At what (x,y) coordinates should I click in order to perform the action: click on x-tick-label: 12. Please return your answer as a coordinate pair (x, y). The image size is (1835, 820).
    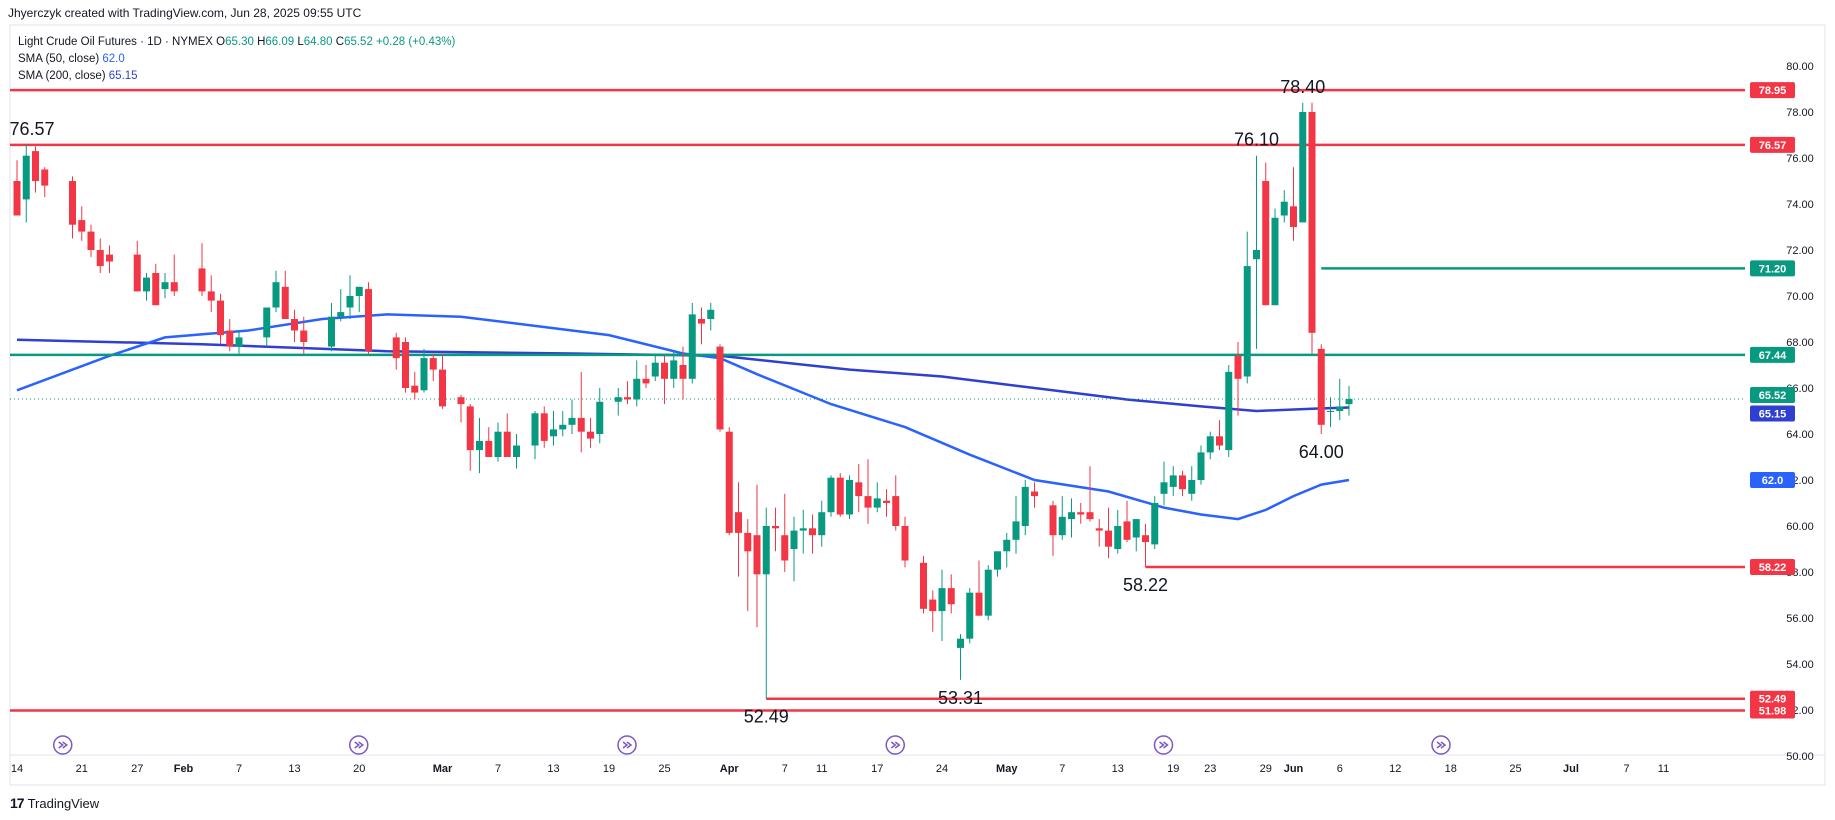
    Looking at the image, I should click on (1395, 769).